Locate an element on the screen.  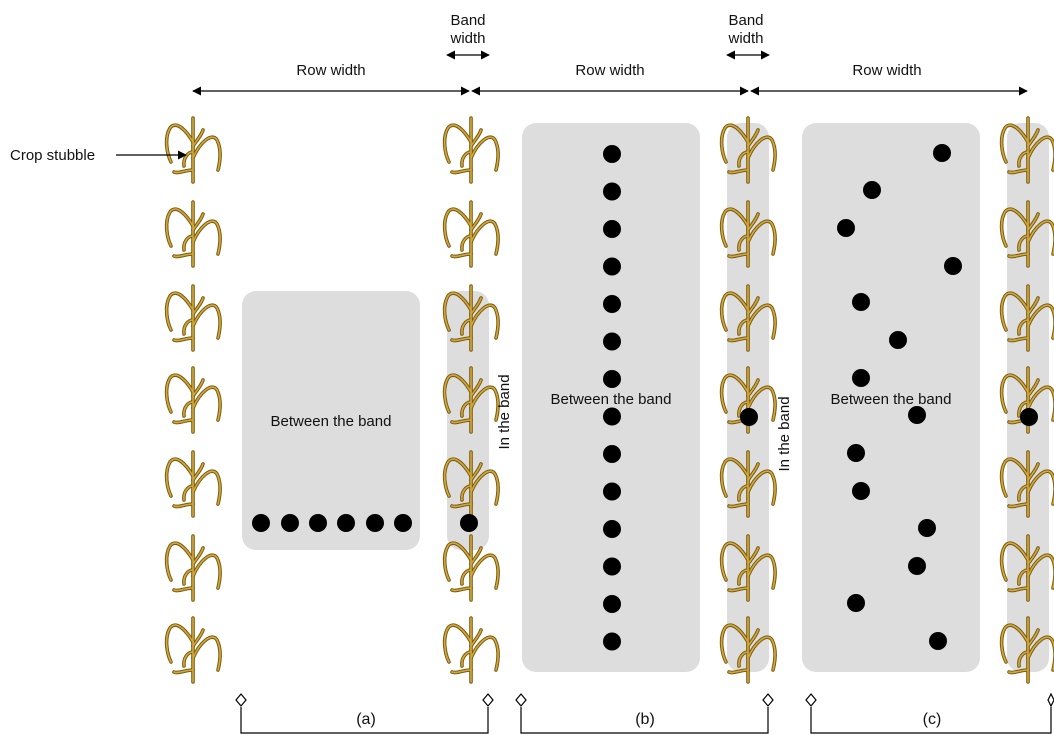
panel-label-a: (a) is located at coordinates (366, 719).